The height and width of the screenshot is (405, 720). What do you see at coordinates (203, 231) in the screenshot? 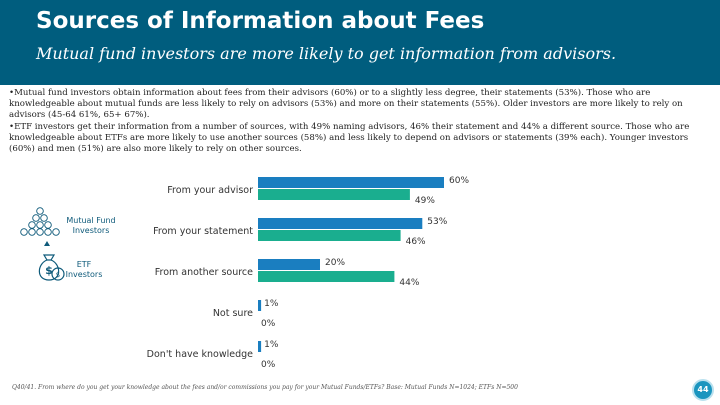
I see `category-label: From your statement` at bounding box center [203, 231].